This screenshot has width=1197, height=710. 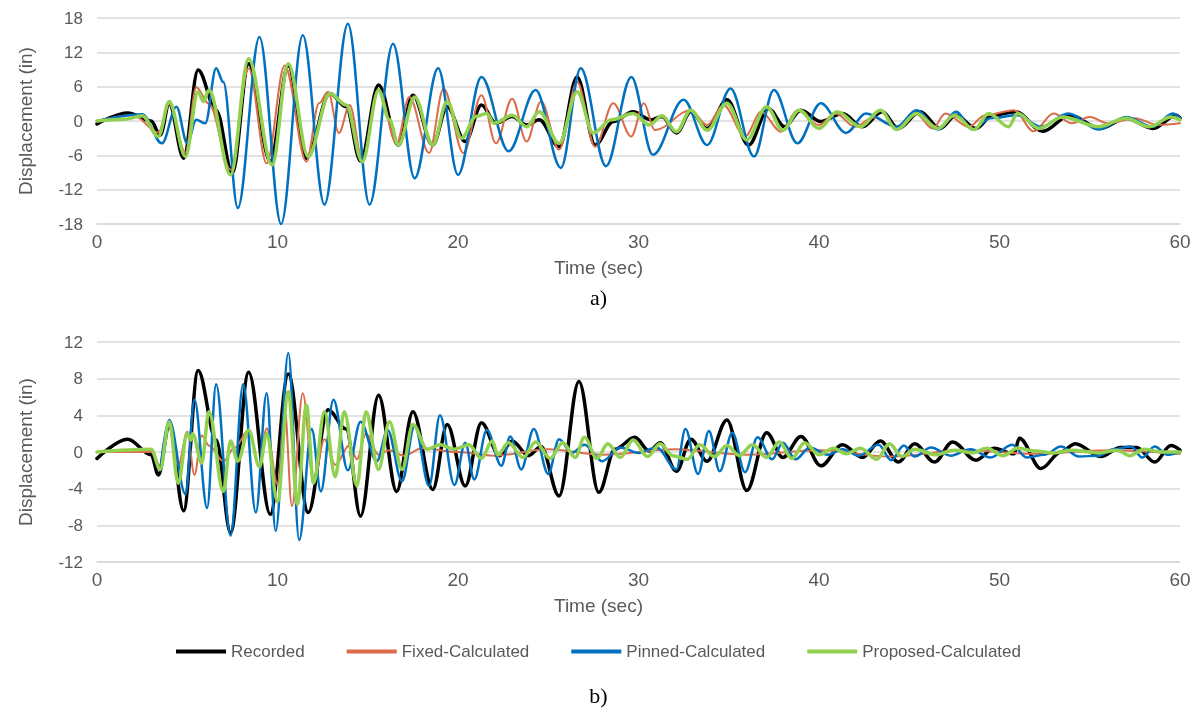 I want to click on y-tick-label: 6, so click(x=78, y=87).